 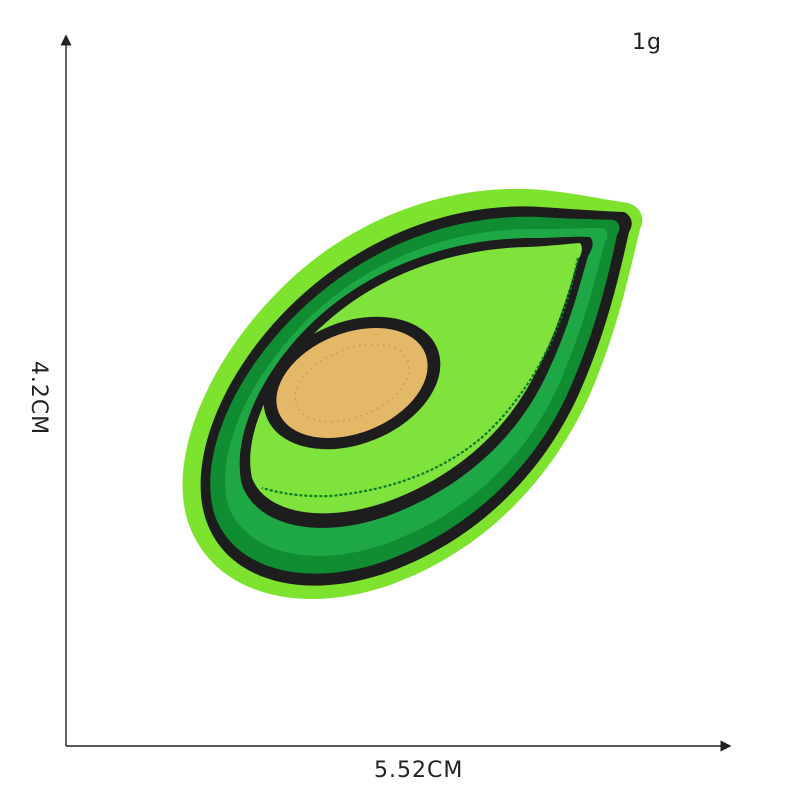 I want to click on avocado-pit, so click(x=352, y=383).